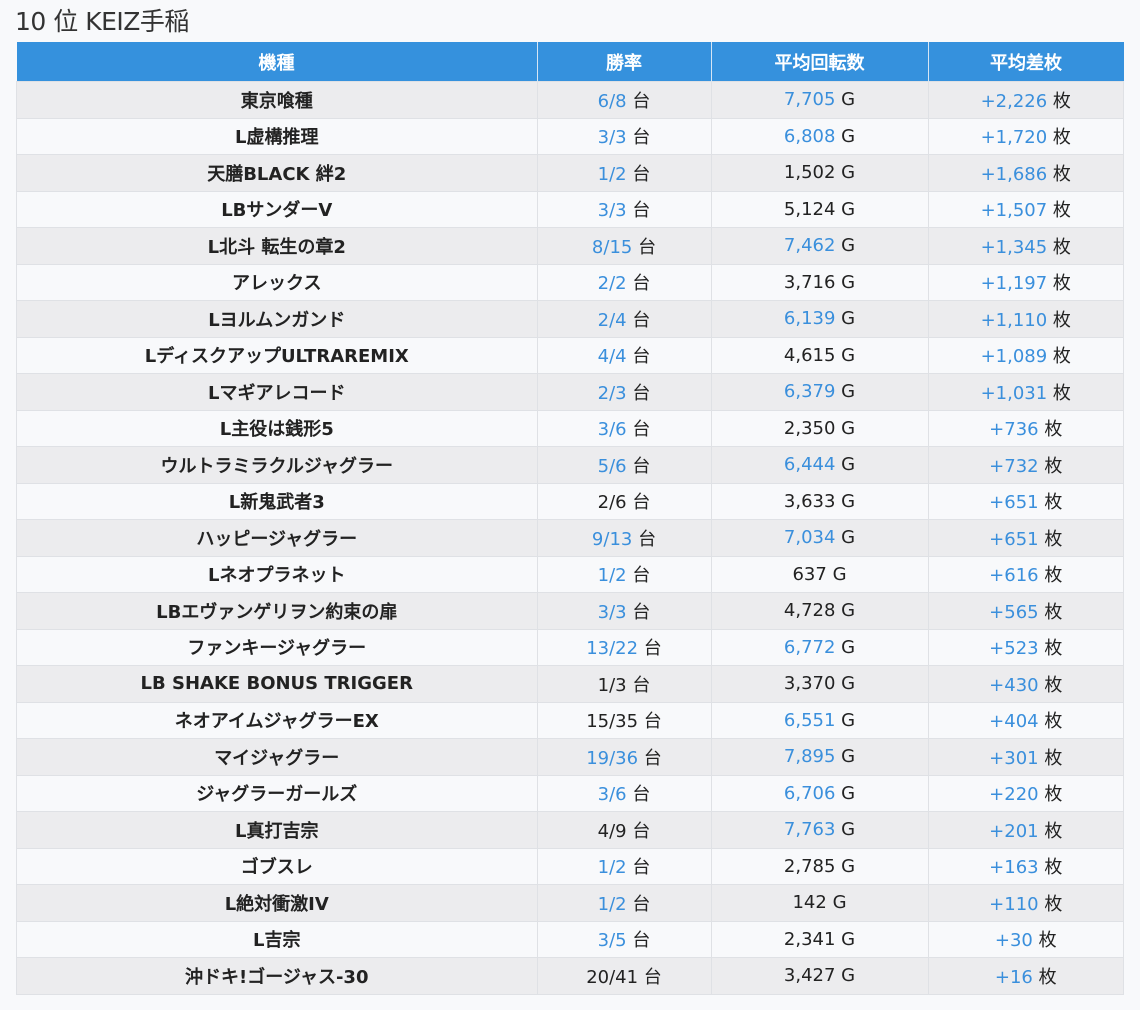 Image resolution: width=1140 pixels, height=1010 pixels. Describe the element at coordinates (276, 62) in the screenshot. I see `header-machine: 機種` at that location.